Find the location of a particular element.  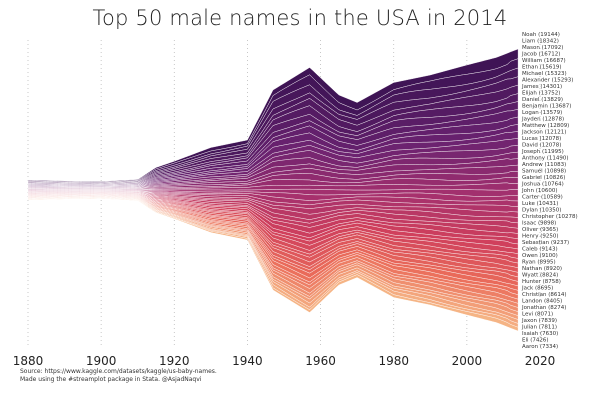

x-tick-label: 1980 is located at coordinates (393, 361).